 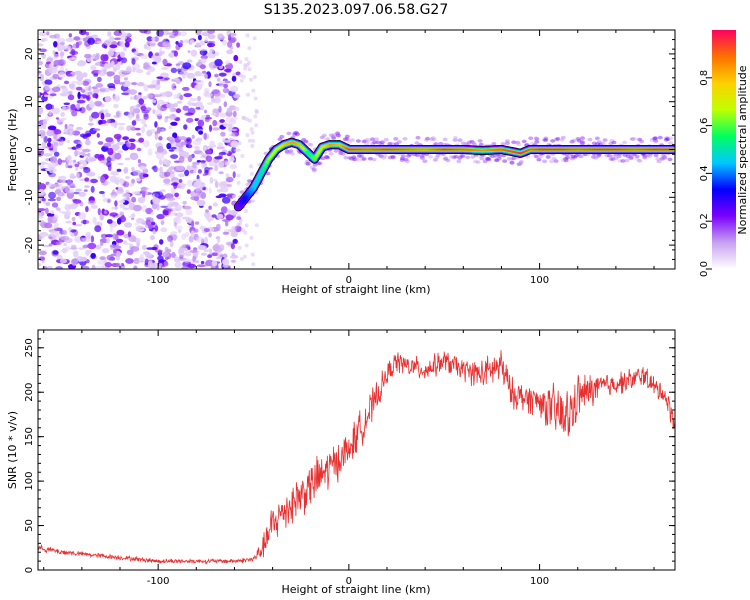 What do you see at coordinates (29, 392) in the screenshot?
I see `snr-y-tick-label: 200` at bounding box center [29, 392].